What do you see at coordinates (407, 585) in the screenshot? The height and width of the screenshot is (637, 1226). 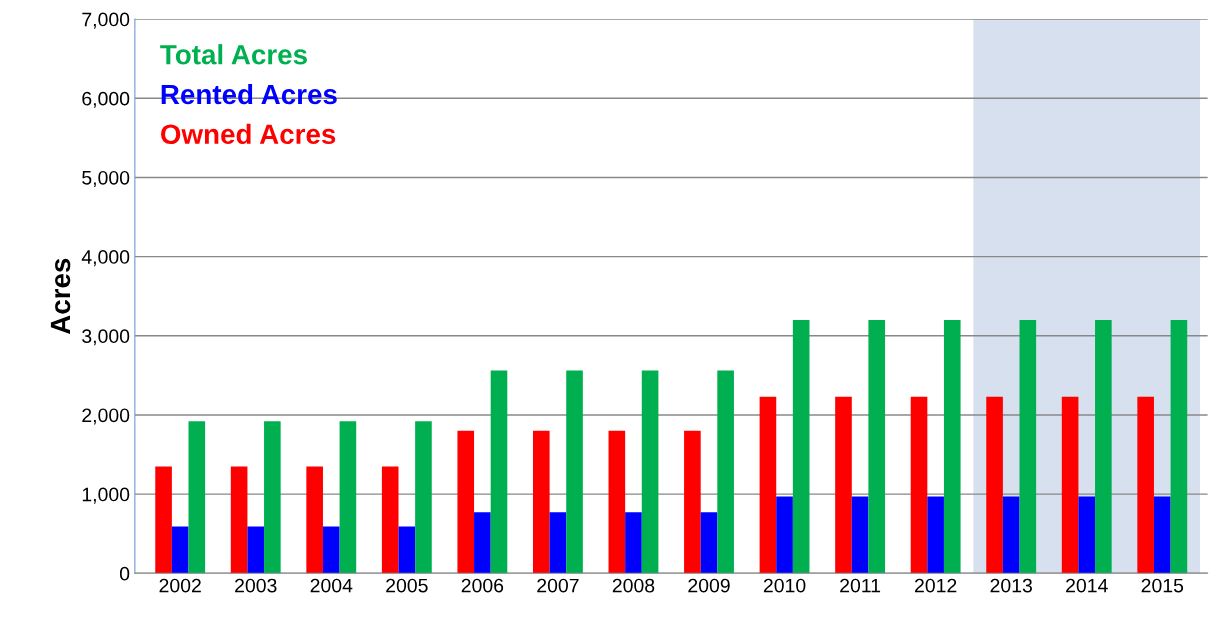 I see `x-tick-label: 2005` at bounding box center [407, 585].